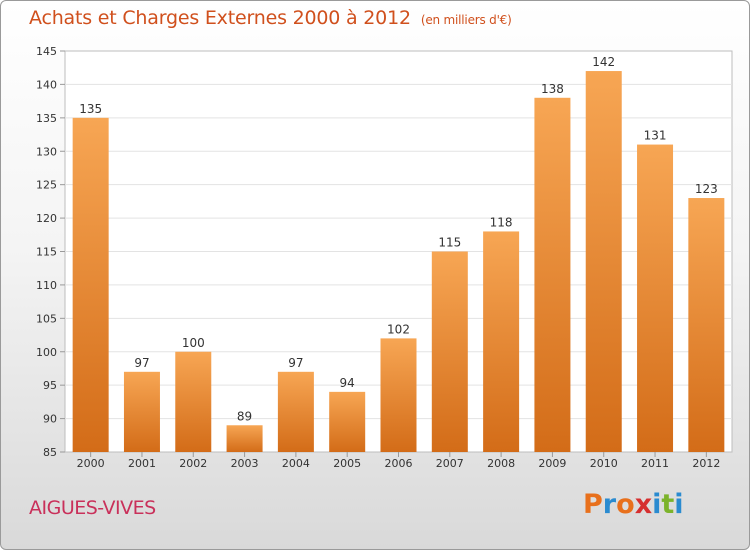 The height and width of the screenshot is (550, 750). What do you see at coordinates (347, 463) in the screenshot?
I see `x-tick-label: 2005` at bounding box center [347, 463].